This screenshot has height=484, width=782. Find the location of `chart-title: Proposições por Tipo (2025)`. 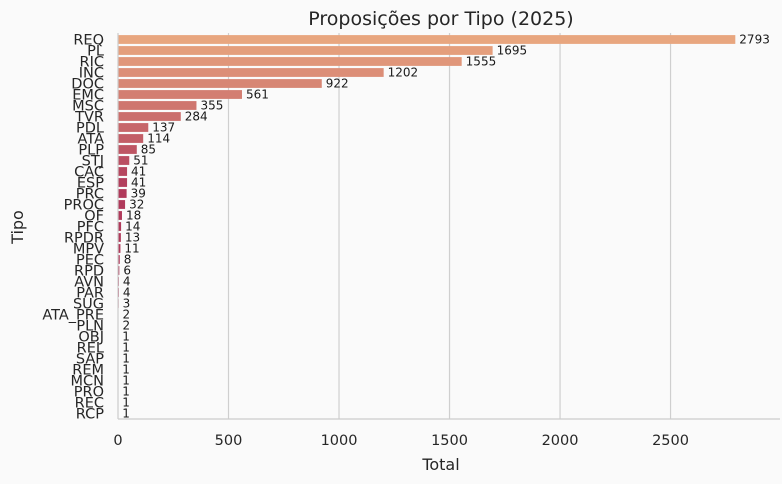

chart-title: Proposições por Tipo (2025) is located at coordinates (440, 19).